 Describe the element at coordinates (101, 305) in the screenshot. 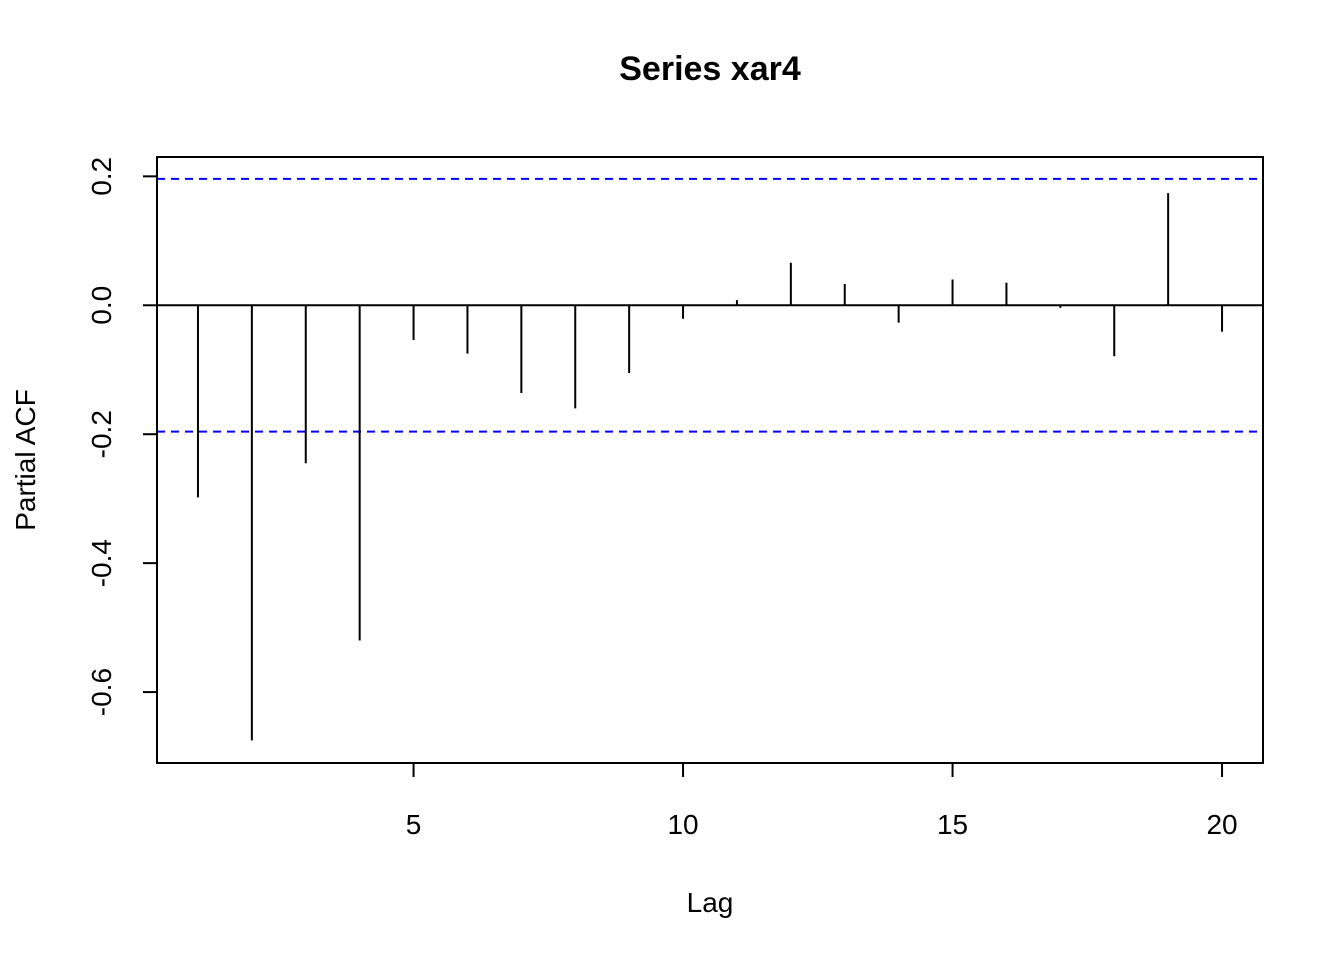

I see `y-tick-label: 0.0` at that location.